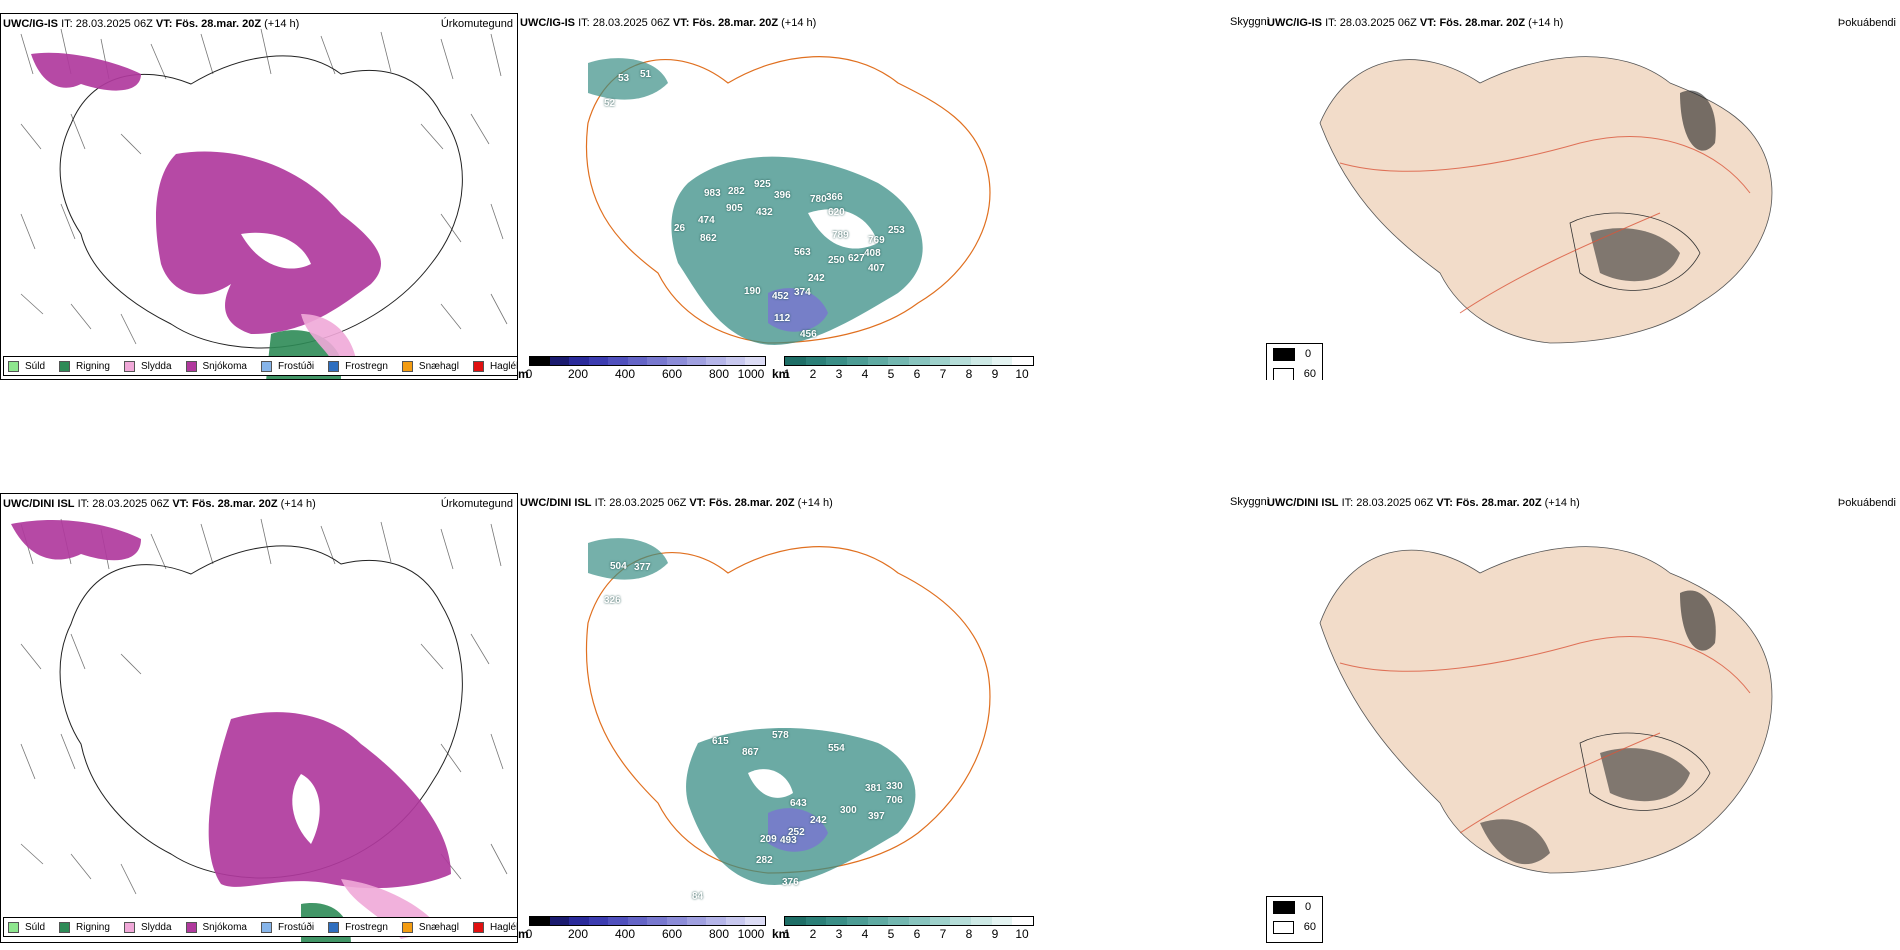 The width and height of the screenshot is (1900, 950). What do you see at coordinates (612, 600) in the screenshot?
I see `cloud-base-label: 326` at bounding box center [612, 600].